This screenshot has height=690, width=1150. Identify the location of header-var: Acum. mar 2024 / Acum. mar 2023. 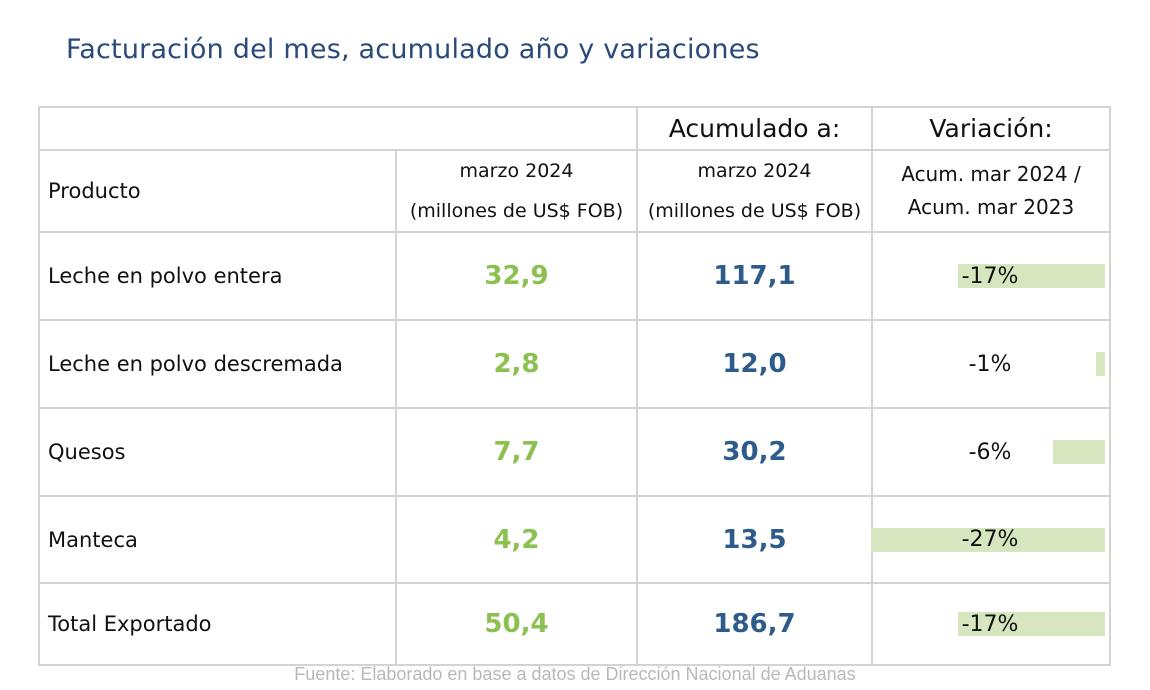
(991, 191).